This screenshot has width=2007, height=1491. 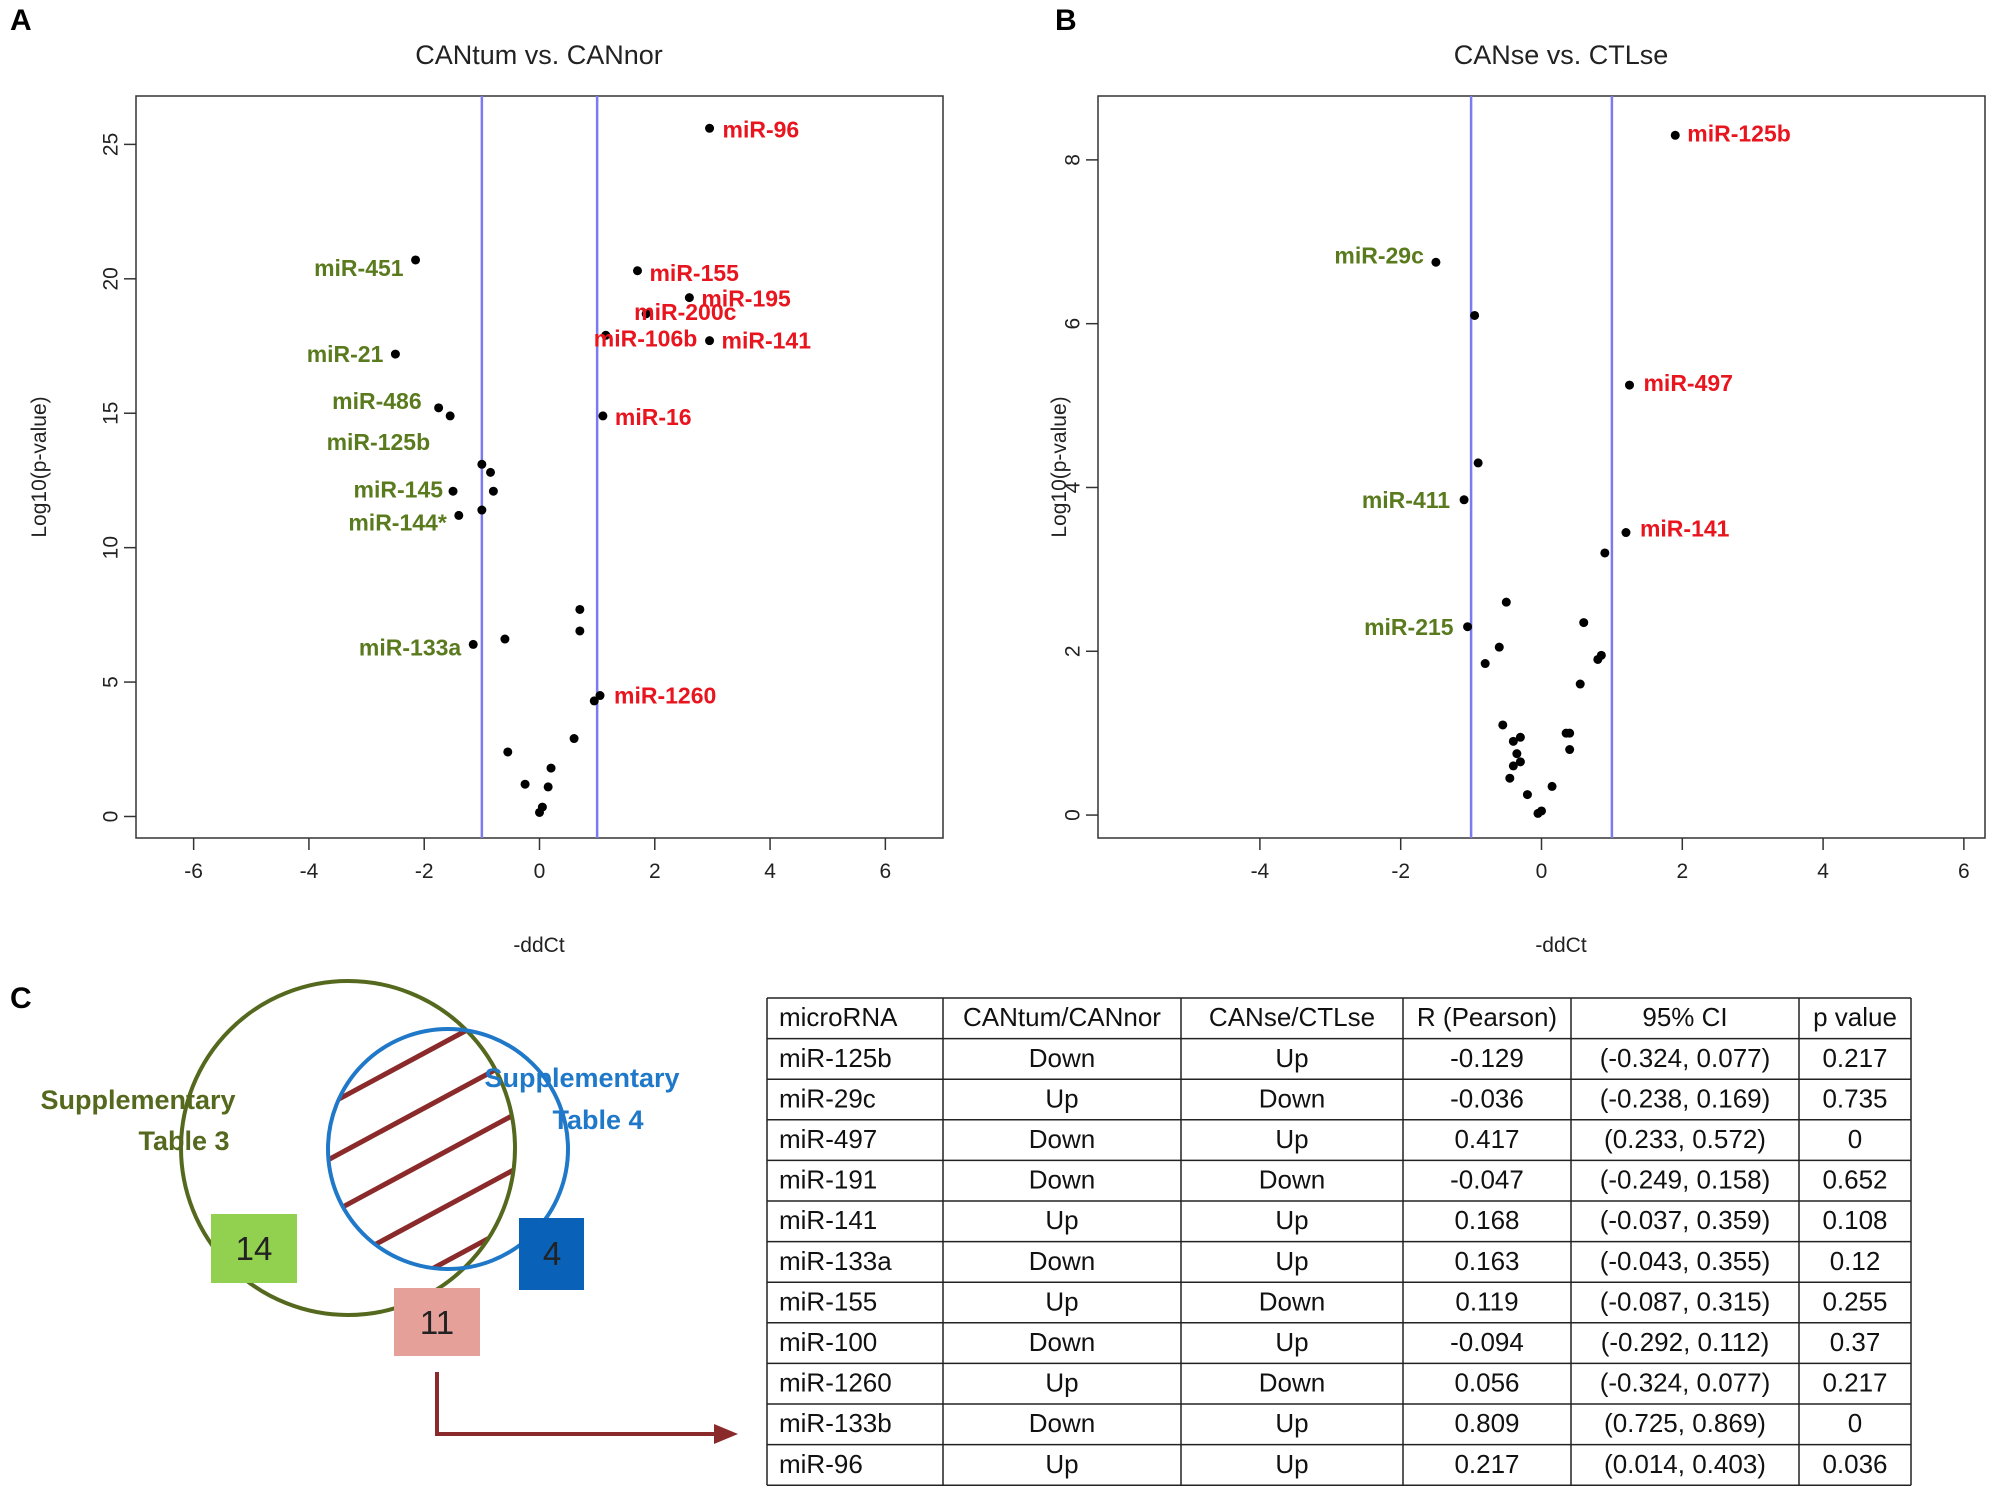 I want to click on table-cell: 0.163, so click(x=1486, y=1261).